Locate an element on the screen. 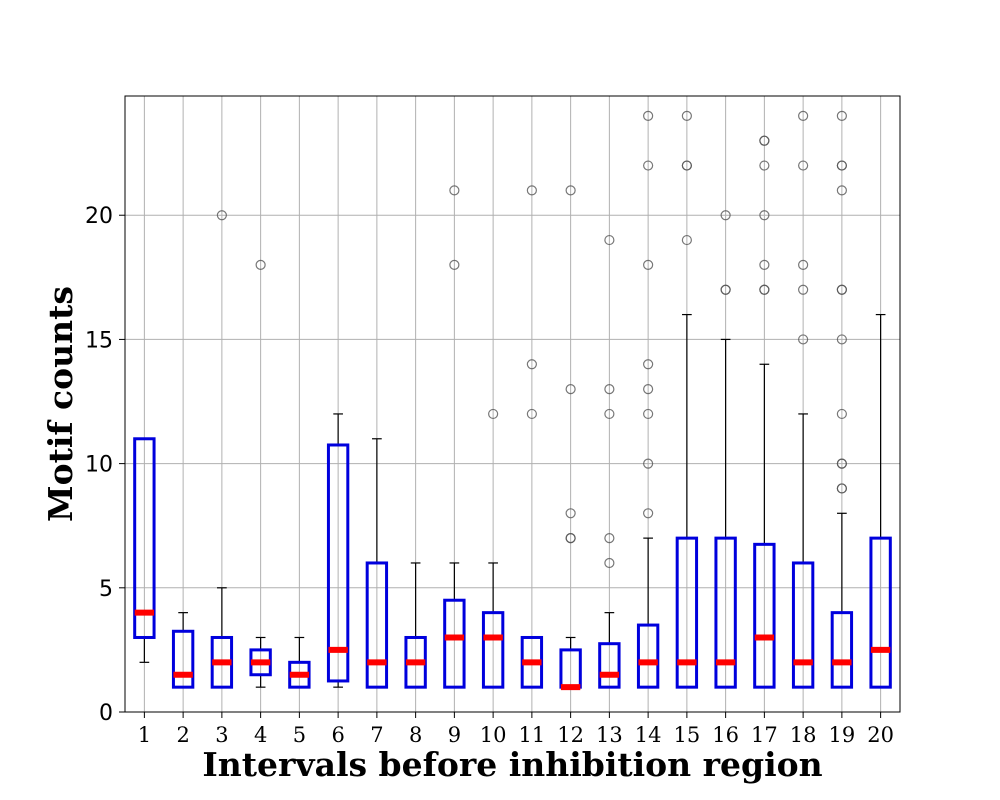 The height and width of the screenshot is (800, 1000). x-tick-label: 4 is located at coordinates (260, 735).